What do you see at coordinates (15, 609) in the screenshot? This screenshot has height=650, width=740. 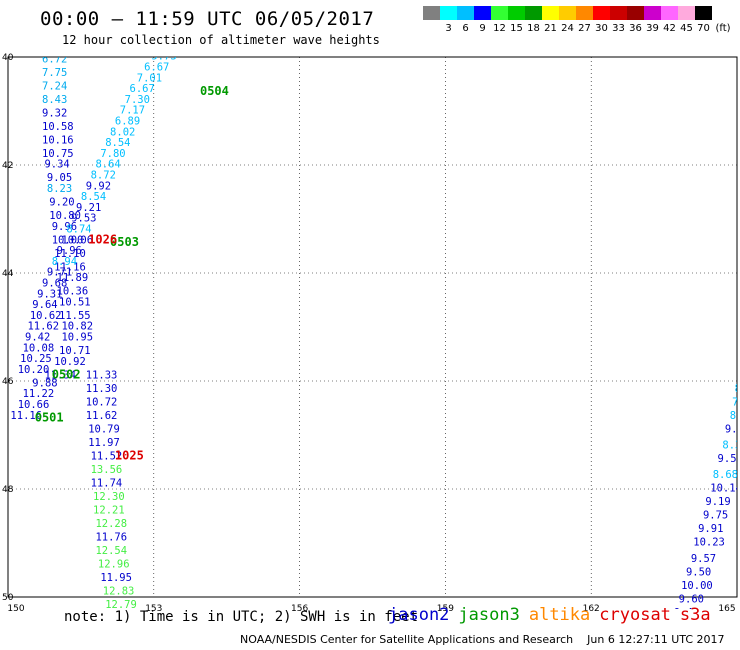 I see `x-tick-label: 150` at bounding box center [15, 609].